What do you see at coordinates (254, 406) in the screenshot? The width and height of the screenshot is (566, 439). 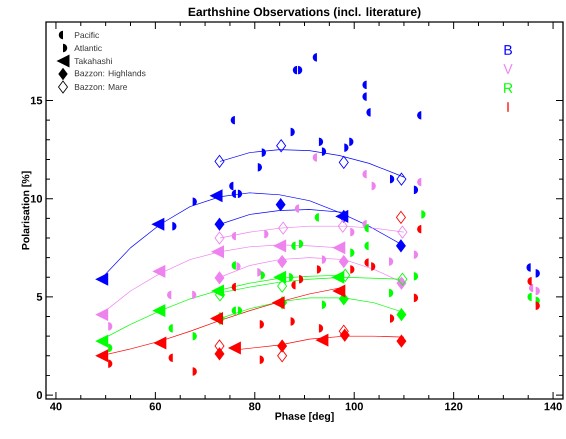 I see `x-tick-label: 80` at bounding box center [254, 406].